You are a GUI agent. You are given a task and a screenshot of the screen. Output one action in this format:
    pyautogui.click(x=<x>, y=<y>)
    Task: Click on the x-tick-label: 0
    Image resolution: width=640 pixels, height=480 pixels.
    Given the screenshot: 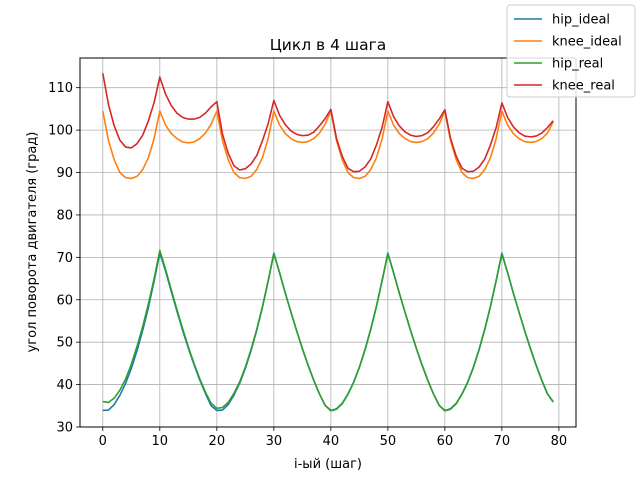 What is the action you would take?
    pyautogui.click(x=103, y=441)
    